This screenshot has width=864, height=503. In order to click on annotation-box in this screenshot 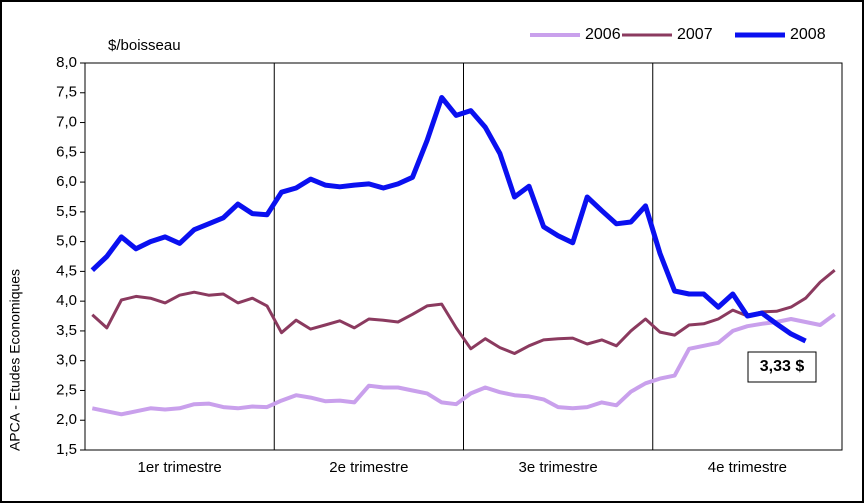, I will do `click(782, 367)`.